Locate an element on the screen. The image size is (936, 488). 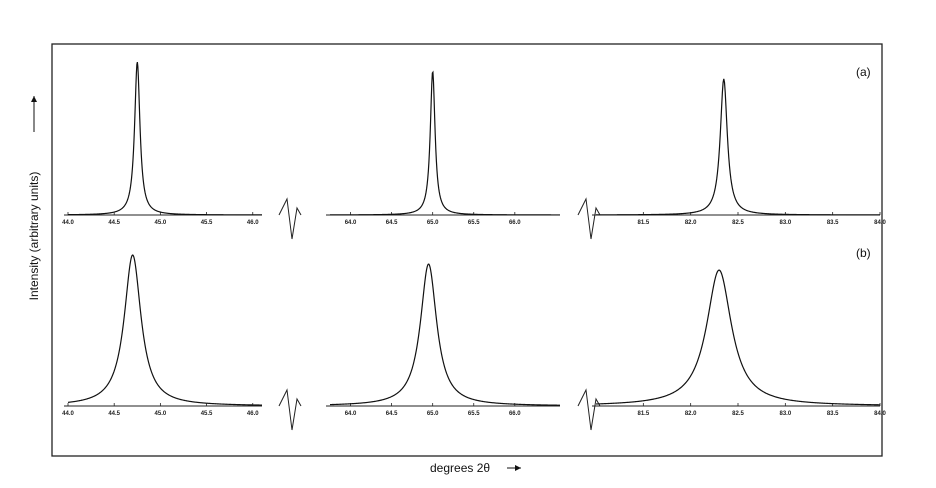
x-axis-title-group: degrees 2θ is located at coordinates (475, 468).